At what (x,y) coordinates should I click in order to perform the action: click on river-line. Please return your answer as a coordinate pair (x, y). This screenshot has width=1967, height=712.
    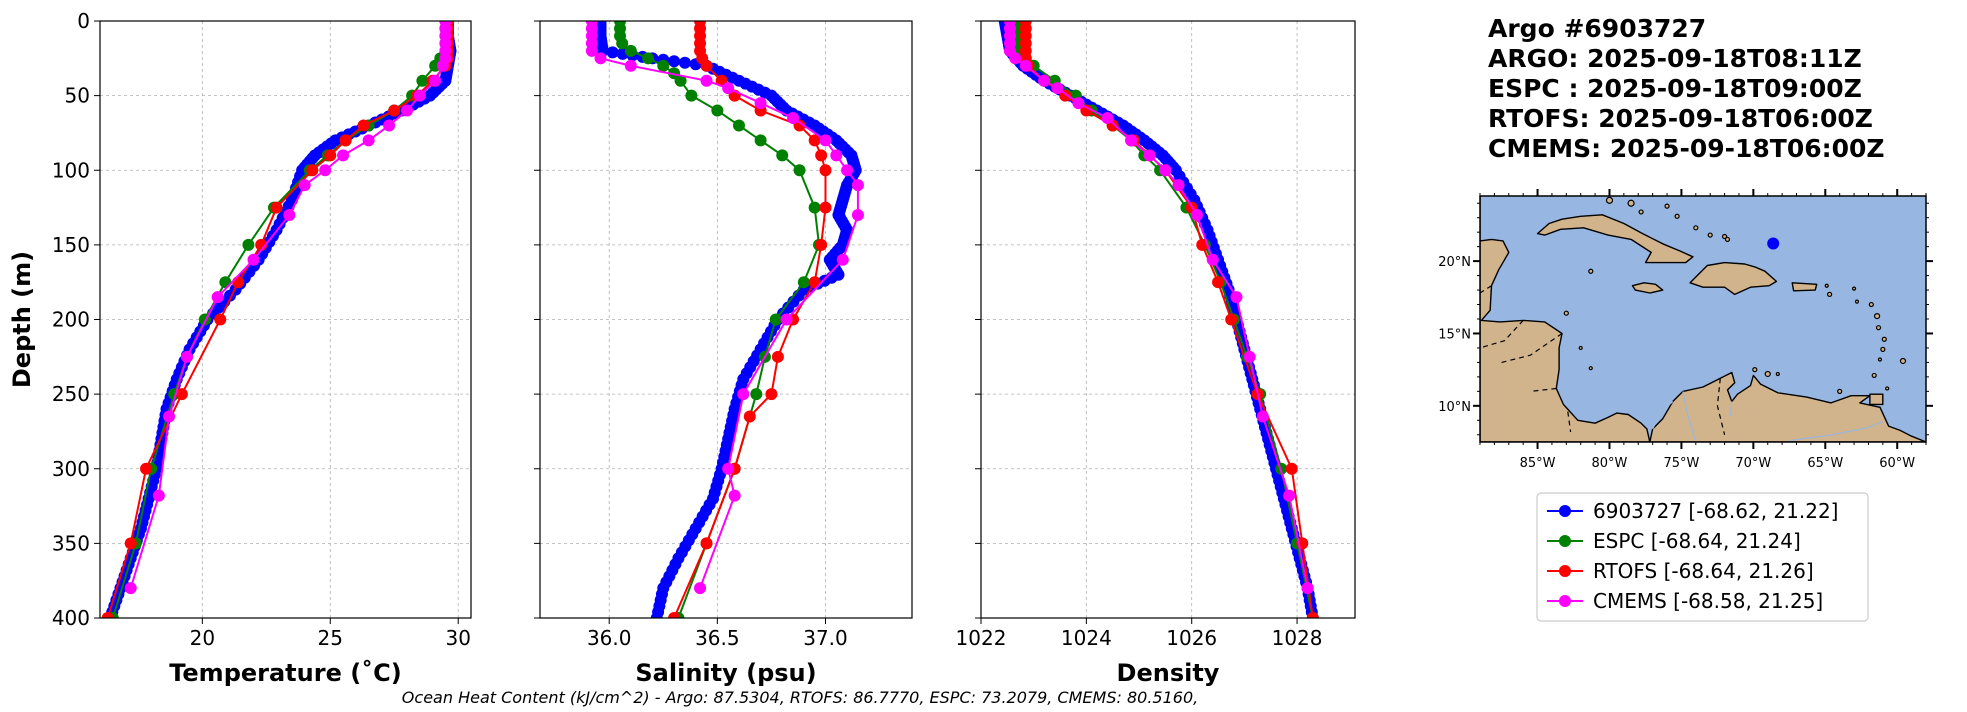
    Looking at the image, I should click on (1689, 416).